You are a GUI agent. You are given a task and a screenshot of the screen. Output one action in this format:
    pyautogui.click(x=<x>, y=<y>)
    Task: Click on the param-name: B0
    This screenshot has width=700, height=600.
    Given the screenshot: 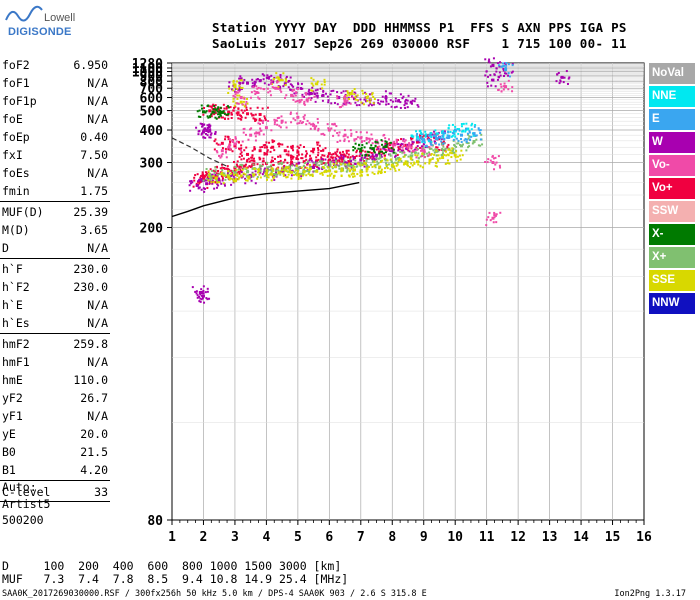 What is the action you would take?
    pyautogui.click(x=9, y=452)
    